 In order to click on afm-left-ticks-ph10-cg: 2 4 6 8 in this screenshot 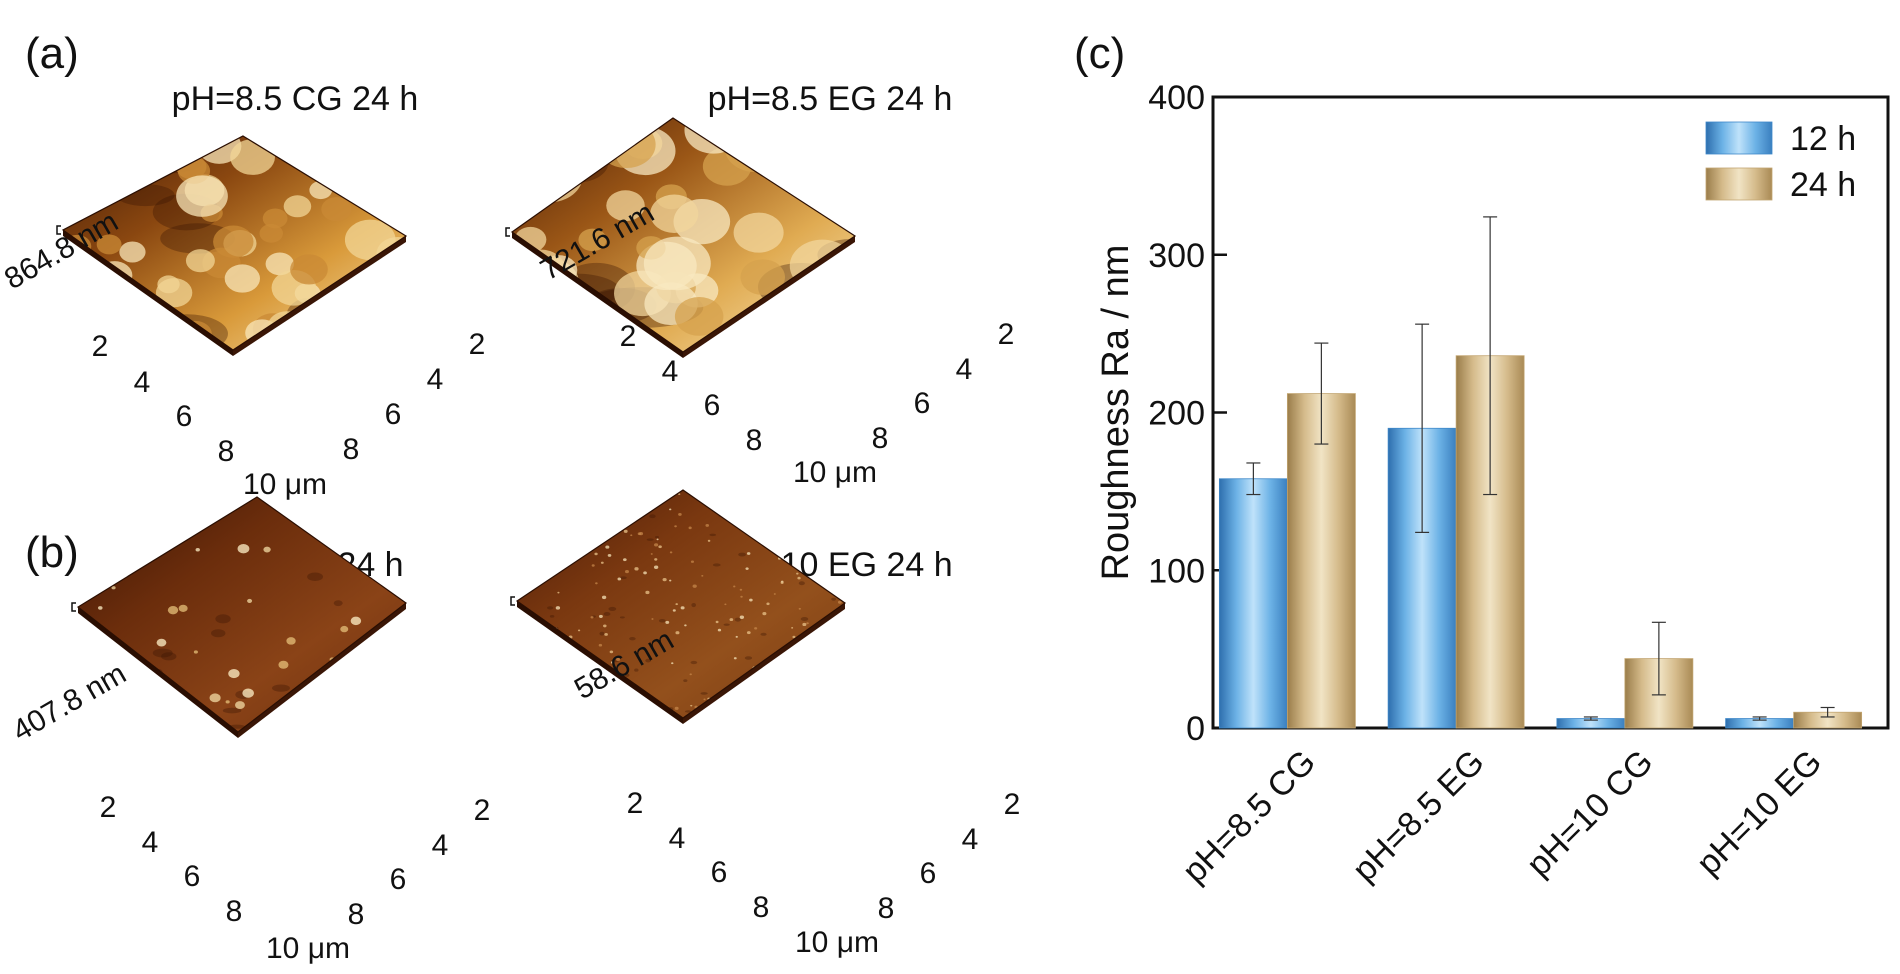, I will do `click(171, 859)`.